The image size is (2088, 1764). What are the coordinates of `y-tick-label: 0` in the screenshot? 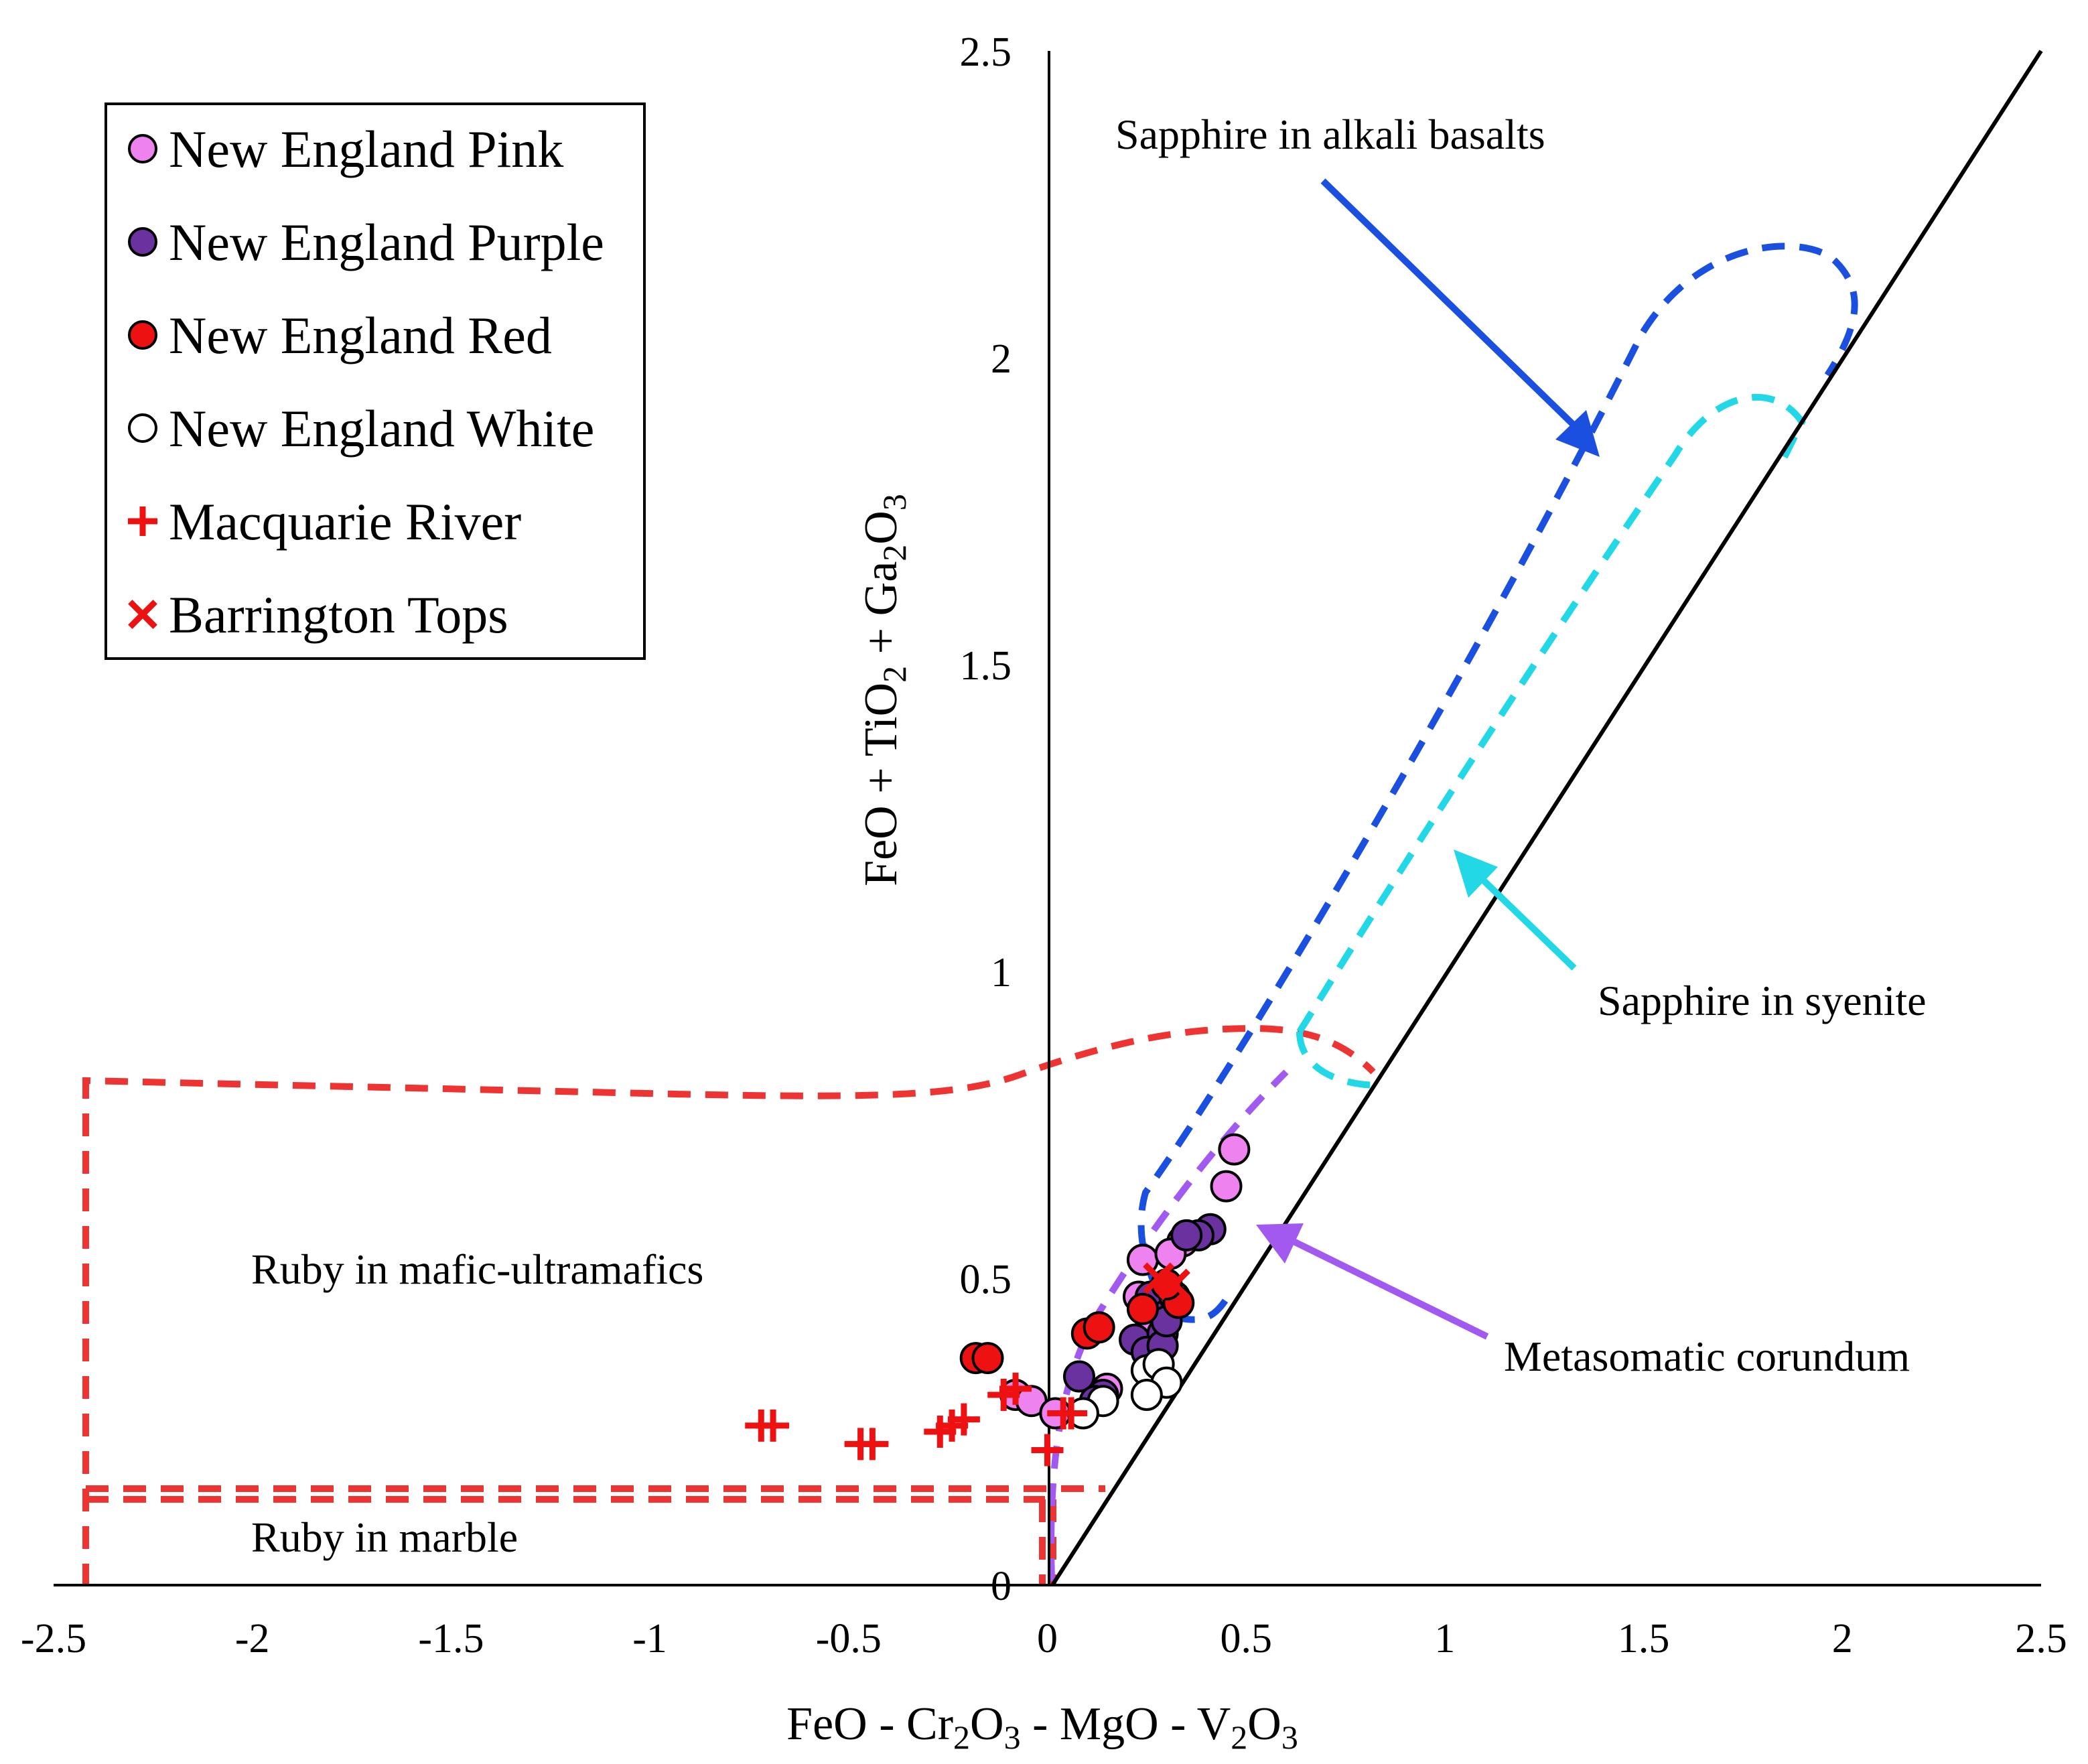 It's located at (1001, 1586).